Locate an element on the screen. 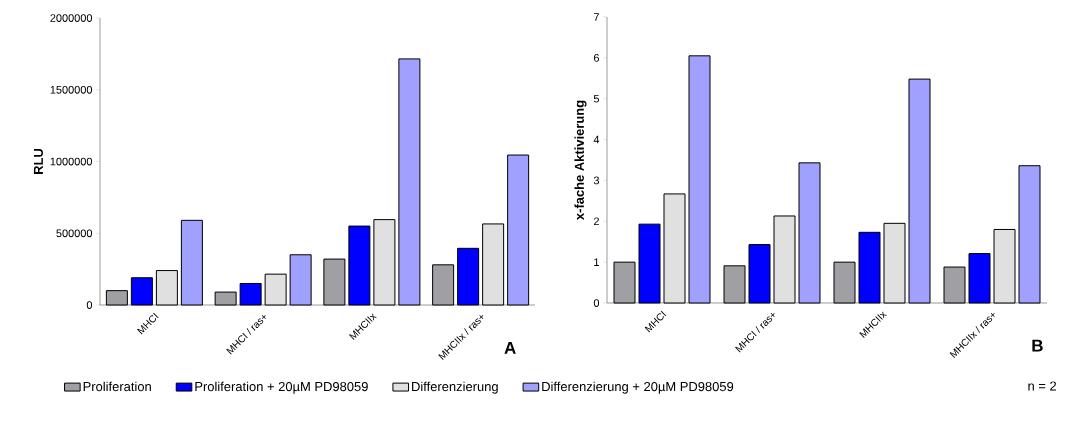 This screenshot has width=1082, height=421. y-tick-label: 2000000 is located at coordinates (71, 18).